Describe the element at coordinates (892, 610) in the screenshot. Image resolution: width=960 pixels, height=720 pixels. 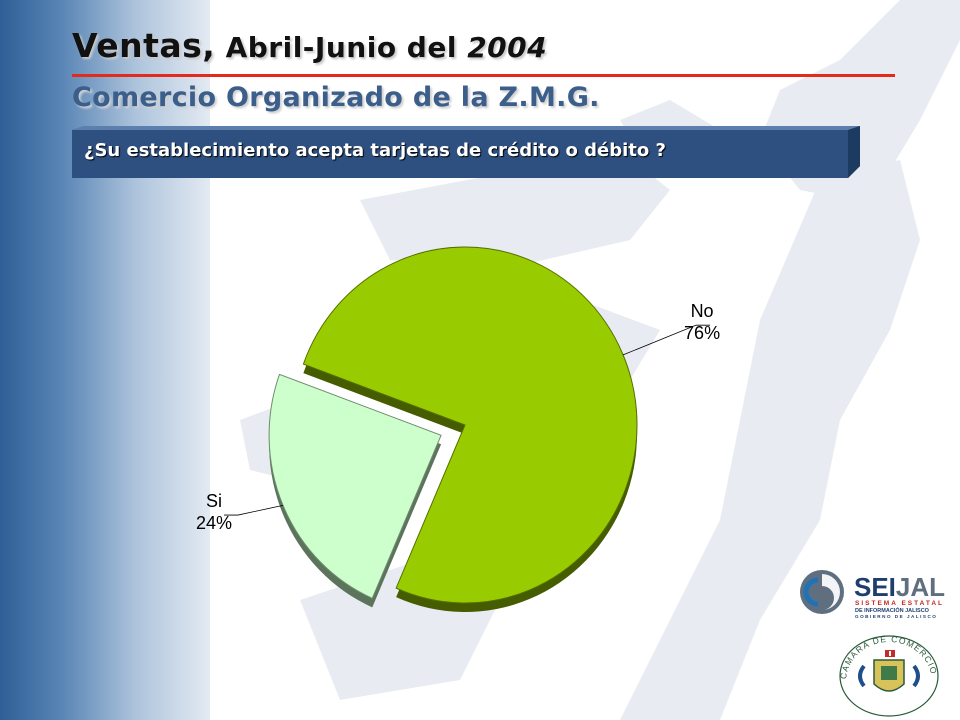
I see `seijal-line2: DE INFORMACIÓN JALISCO` at that location.